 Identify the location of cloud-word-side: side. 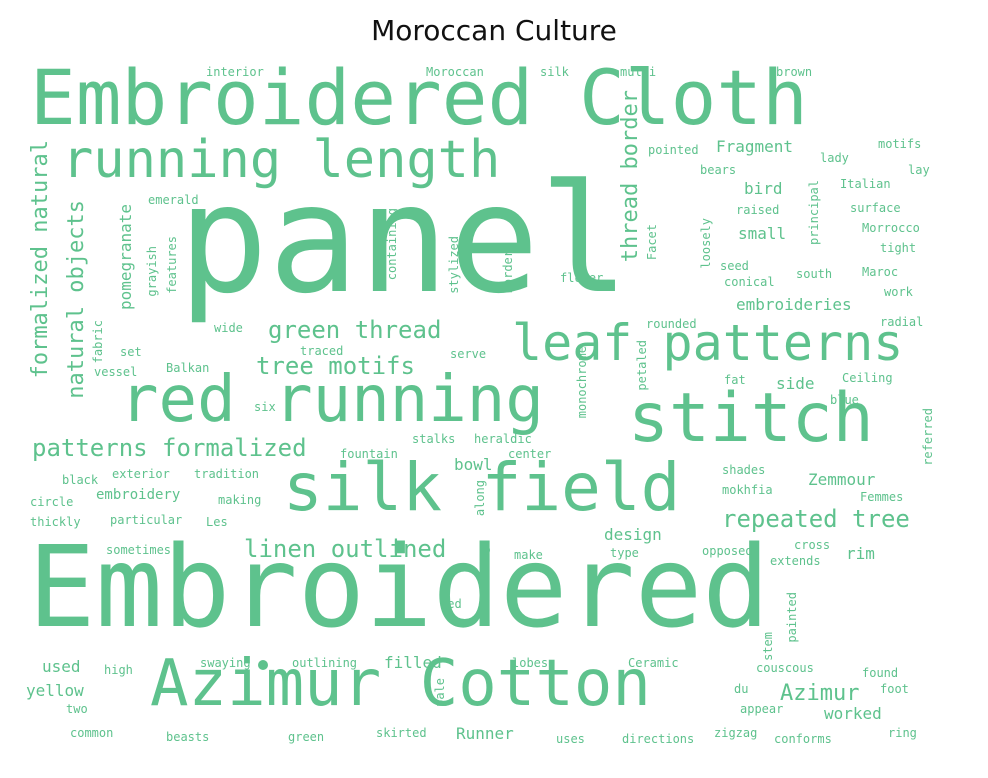
(795, 383).